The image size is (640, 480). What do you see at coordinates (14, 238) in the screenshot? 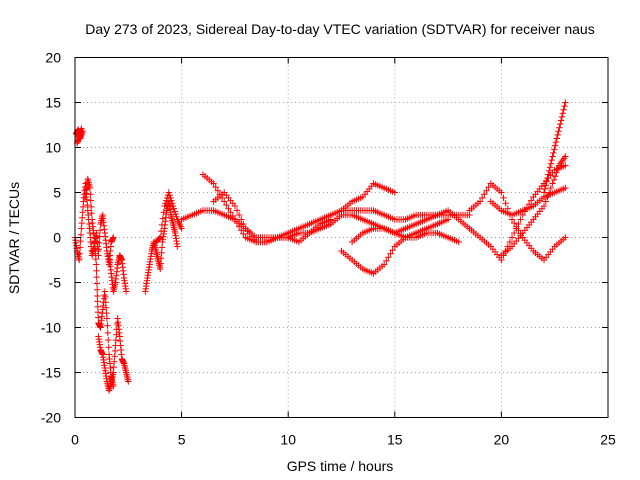
I see `y-axis-label: SDTVAR / TECUs` at bounding box center [14, 238].